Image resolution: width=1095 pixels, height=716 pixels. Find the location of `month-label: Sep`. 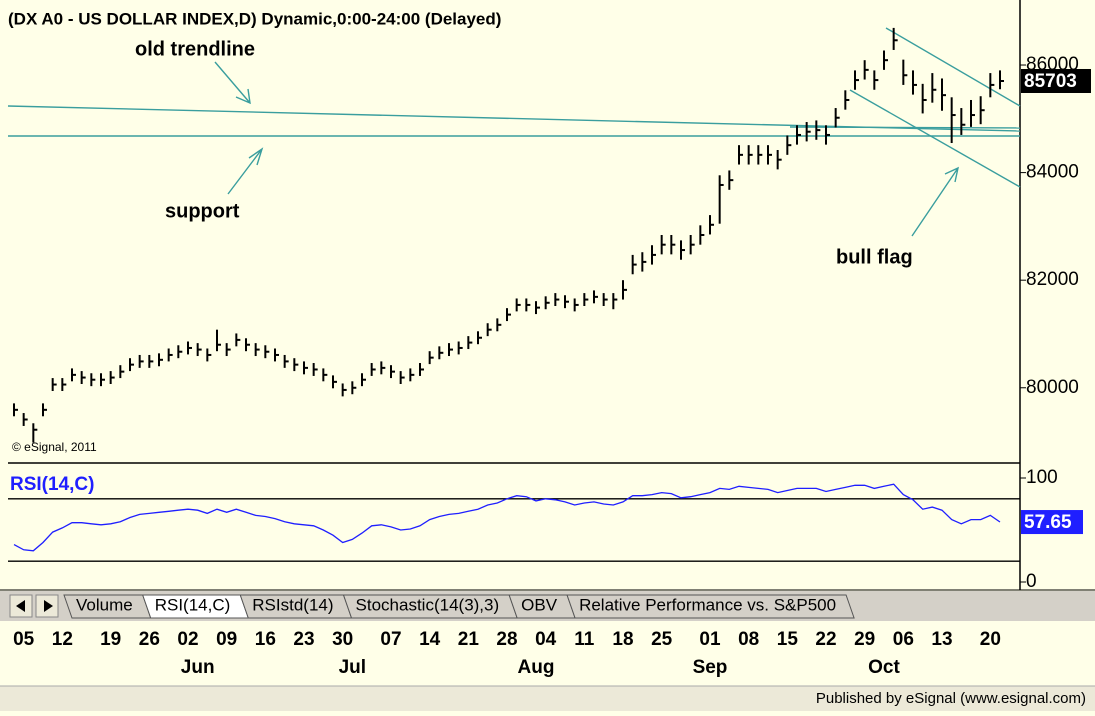

month-label: Sep is located at coordinates (710, 667).